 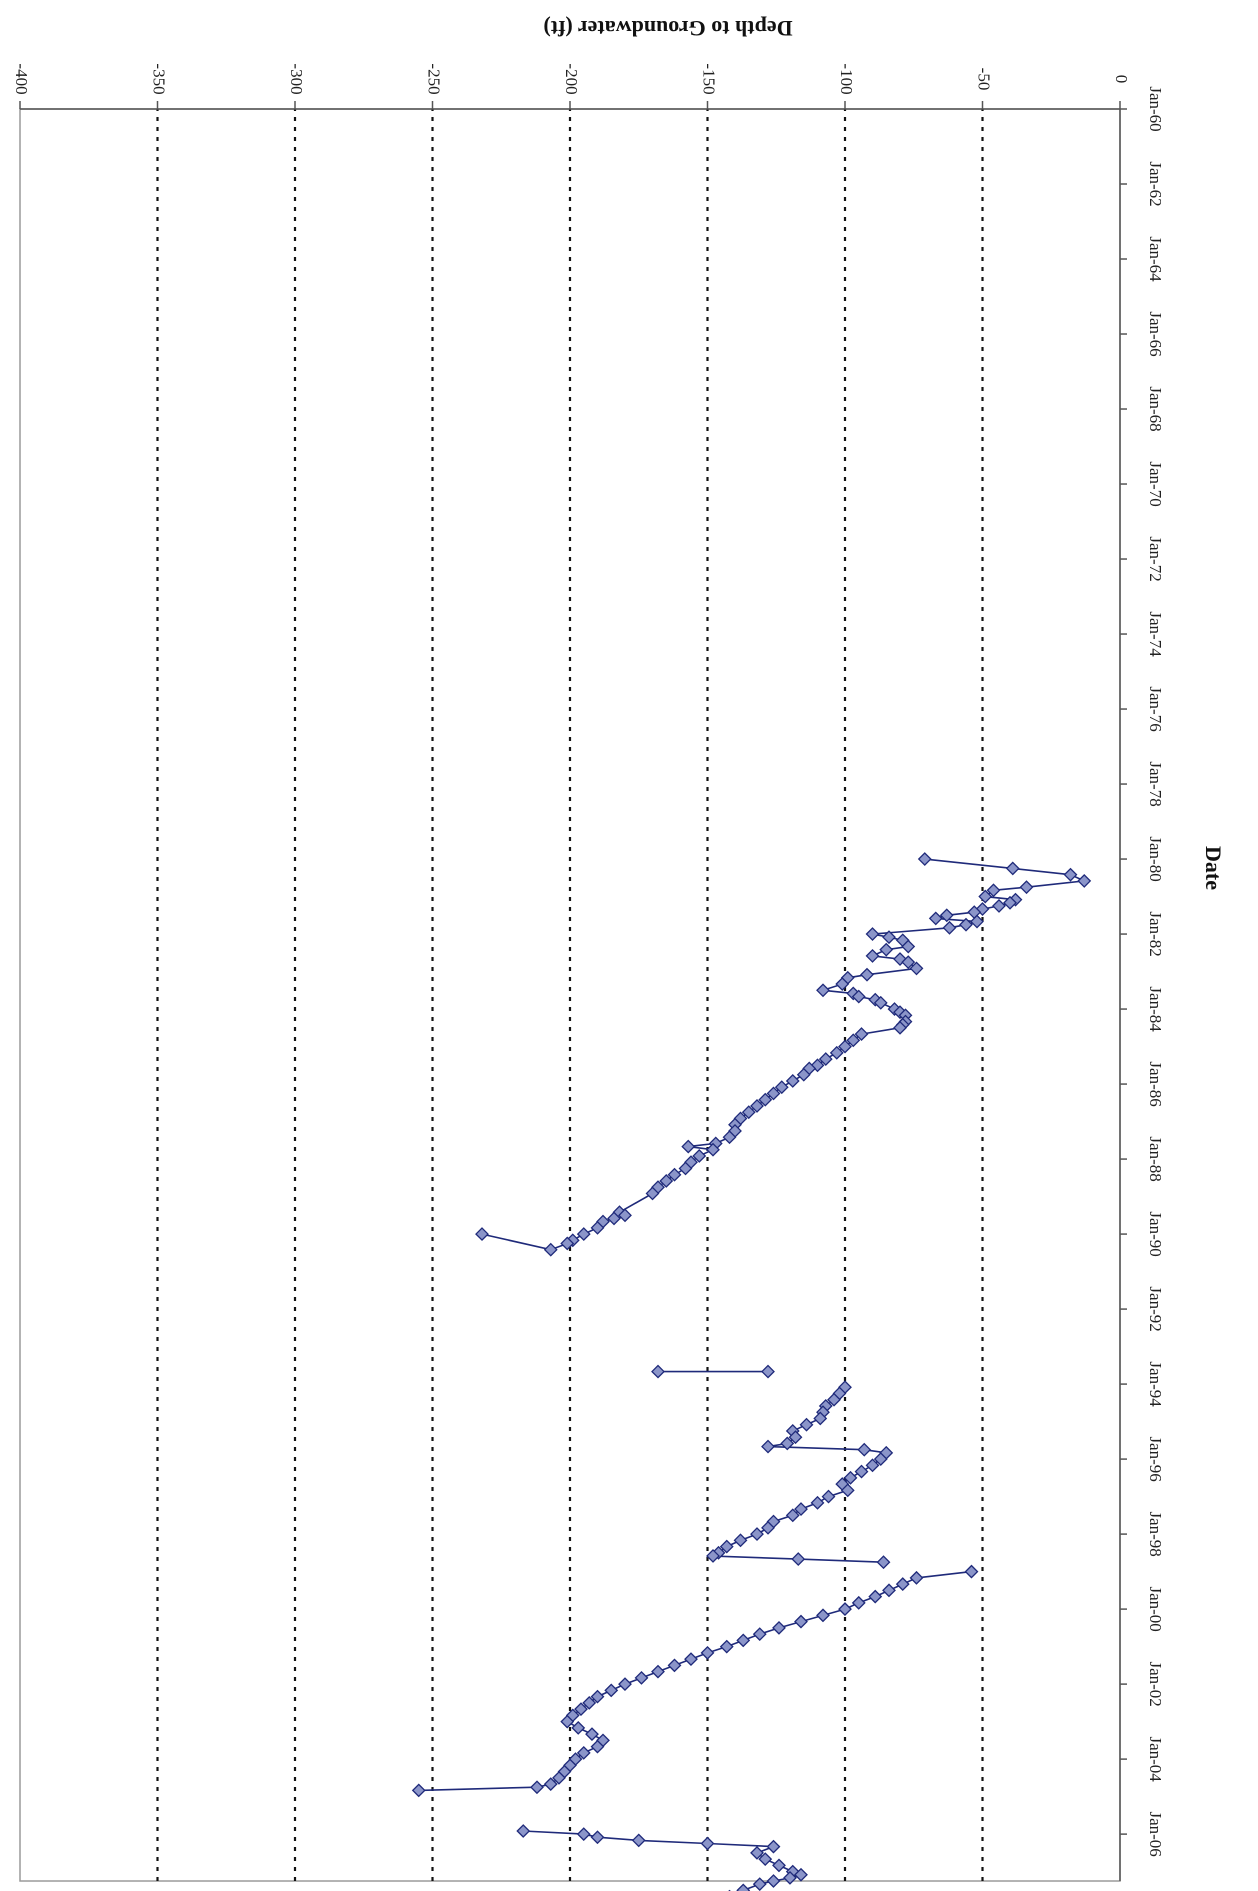 I want to click on x-tick-label: Jan-90, so click(x=1155, y=1233).